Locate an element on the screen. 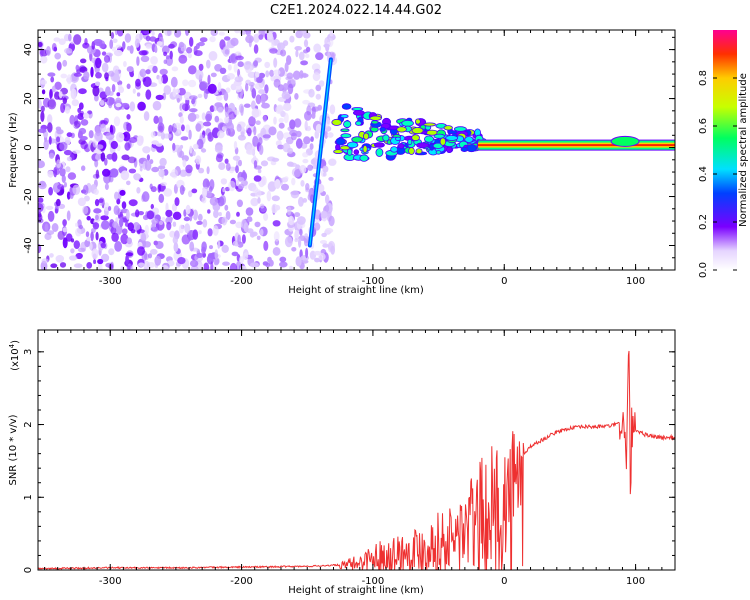 This screenshot has height=600, width=750. colorbar-tick-label: 0.8 is located at coordinates (703, 78).